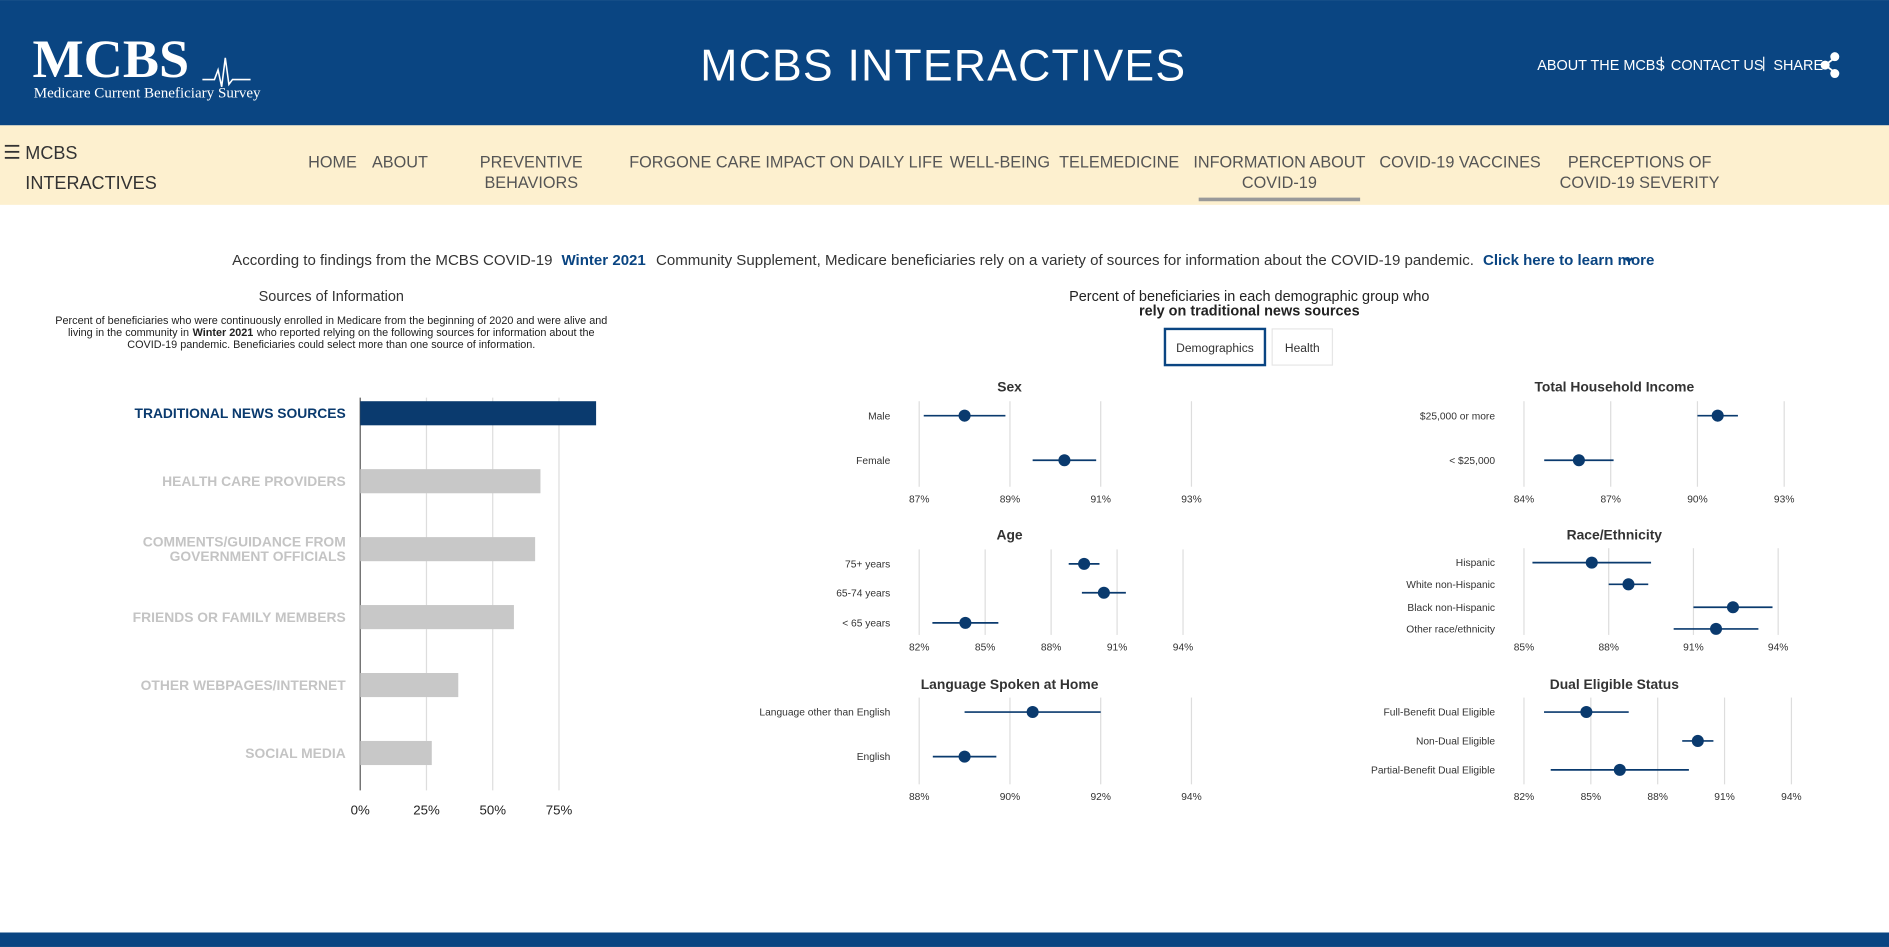 The width and height of the screenshot is (1889, 947). Describe the element at coordinates (1601, 66) in the screenshot. I see `header-link: ABOUT THE MCBS` at that location.